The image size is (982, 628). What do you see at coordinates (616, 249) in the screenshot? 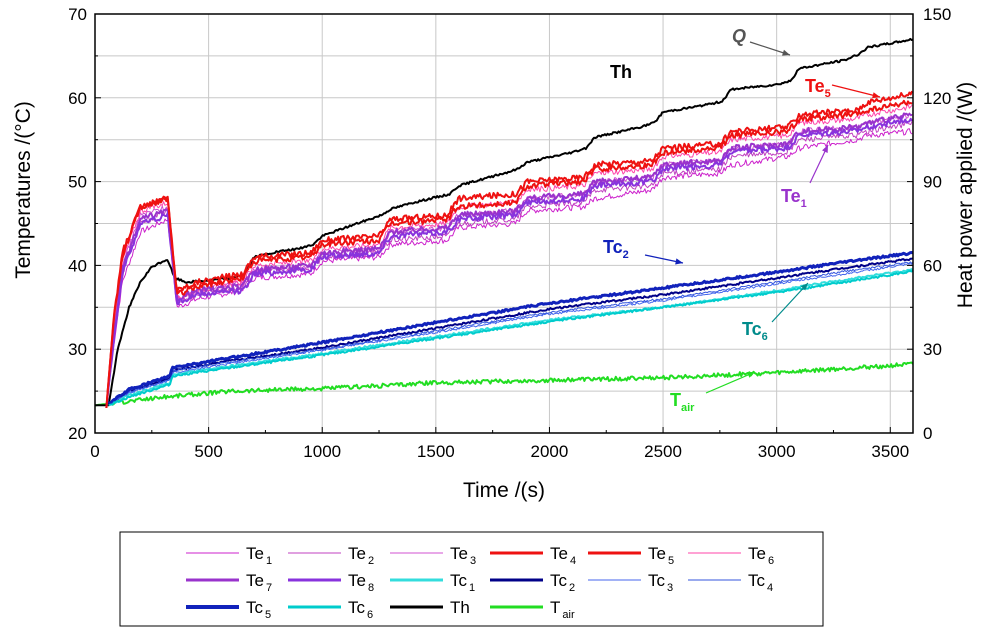
I see `annotation-tc2: Tc2` at bounding box center [616, 249].